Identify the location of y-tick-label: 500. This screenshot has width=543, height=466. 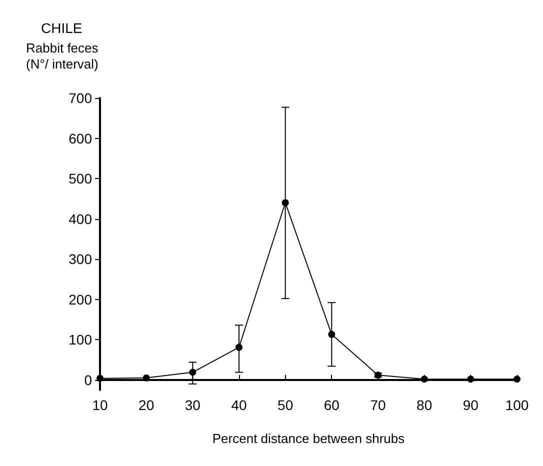
(80, 178).